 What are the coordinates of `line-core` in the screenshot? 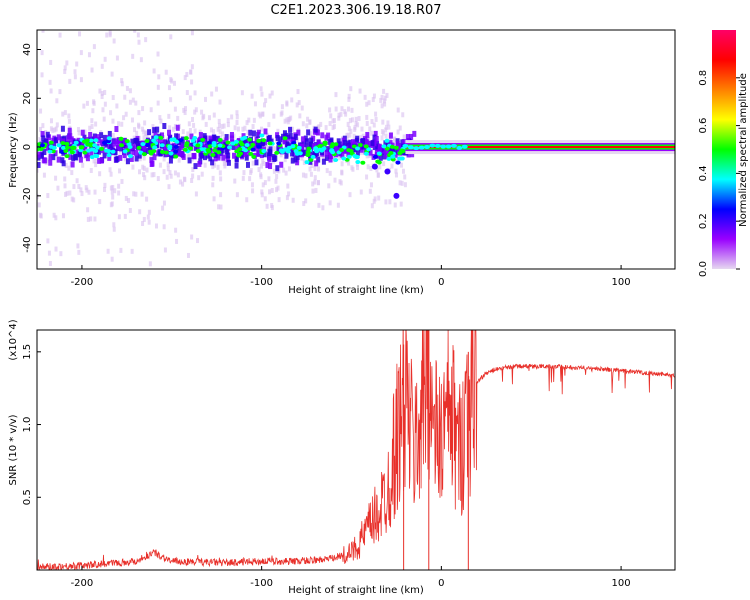 It's located at (540, 147).